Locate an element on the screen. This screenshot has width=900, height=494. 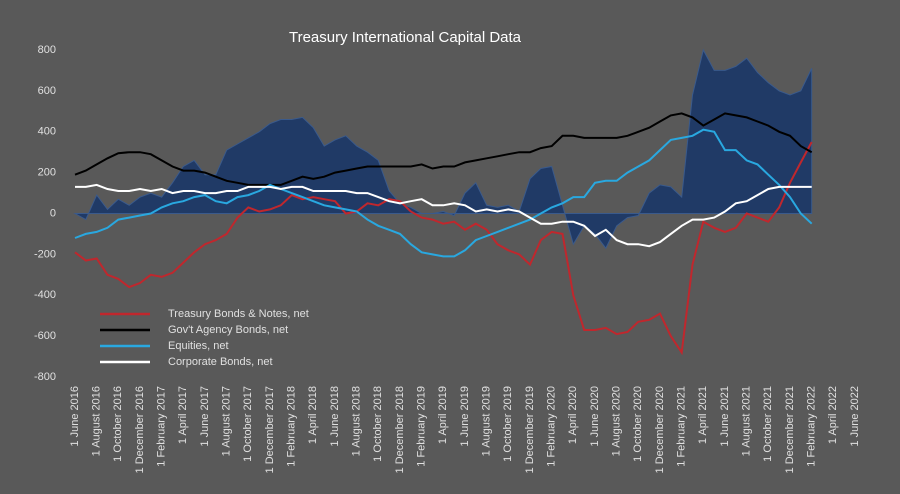
x-tick-label: 1 April 2017 is located at coordinates (183, 415).